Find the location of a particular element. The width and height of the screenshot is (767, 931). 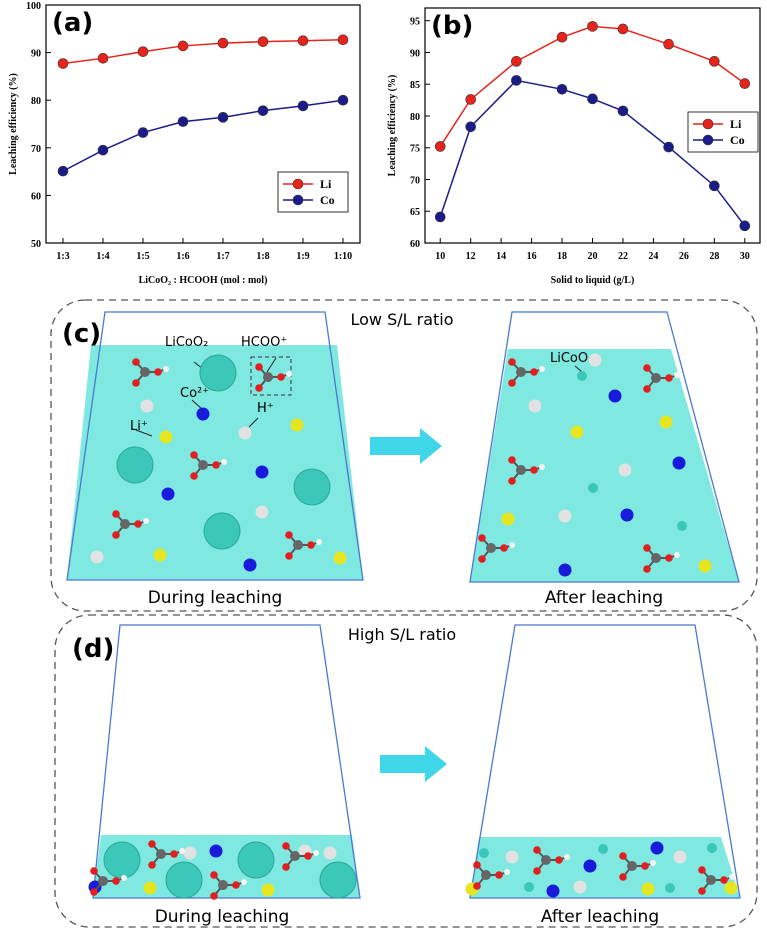

x-tick-label: 22 is located at coordinates (623, 256).